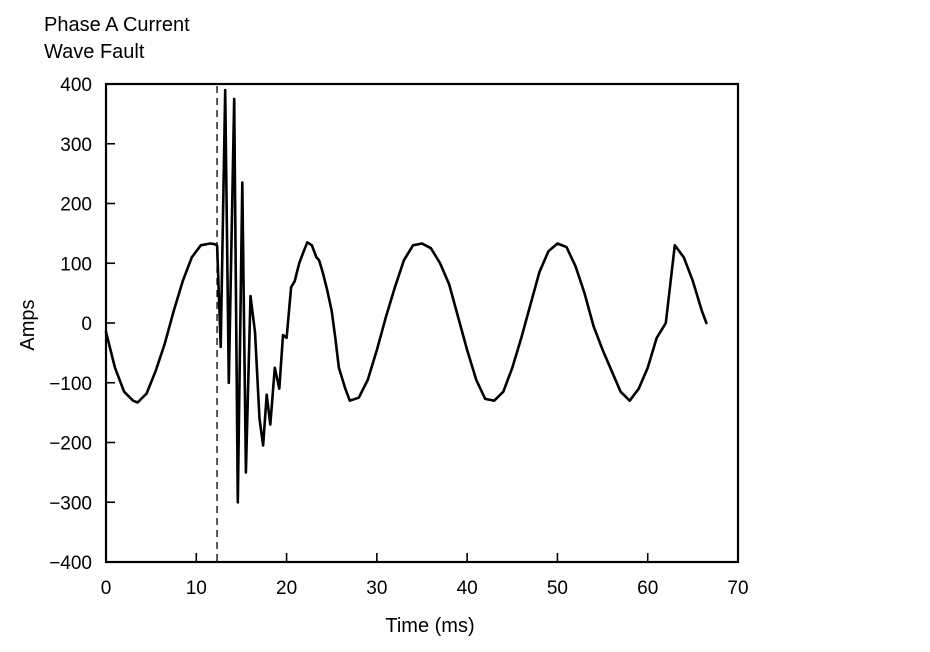  What do you see at coordinates (70, 563) in the screenshot?
I see `y-tick-label: −400` at bounding box center [70, 563].